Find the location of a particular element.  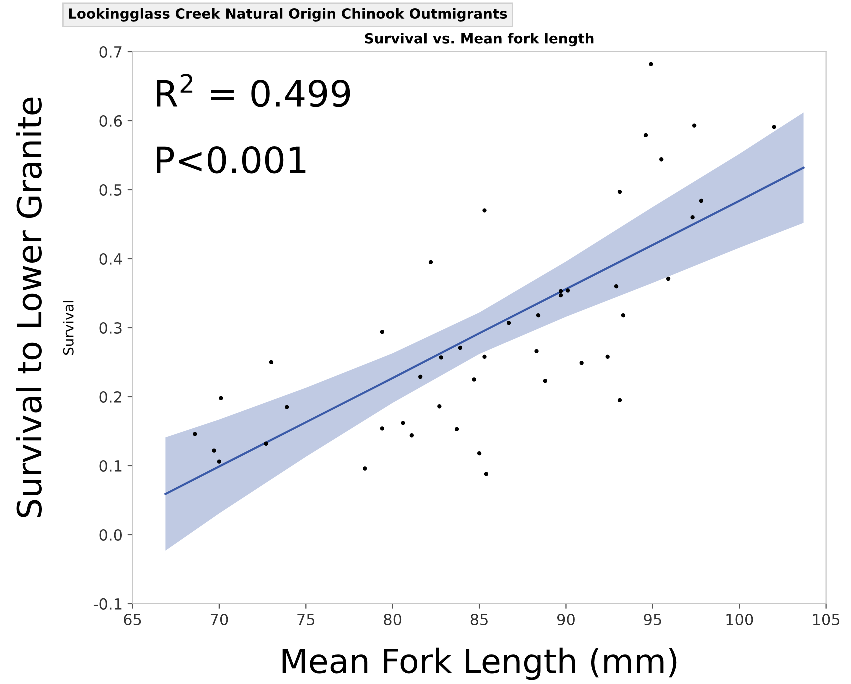

x-tick-label: 75 is located at coordinates (306, 620).